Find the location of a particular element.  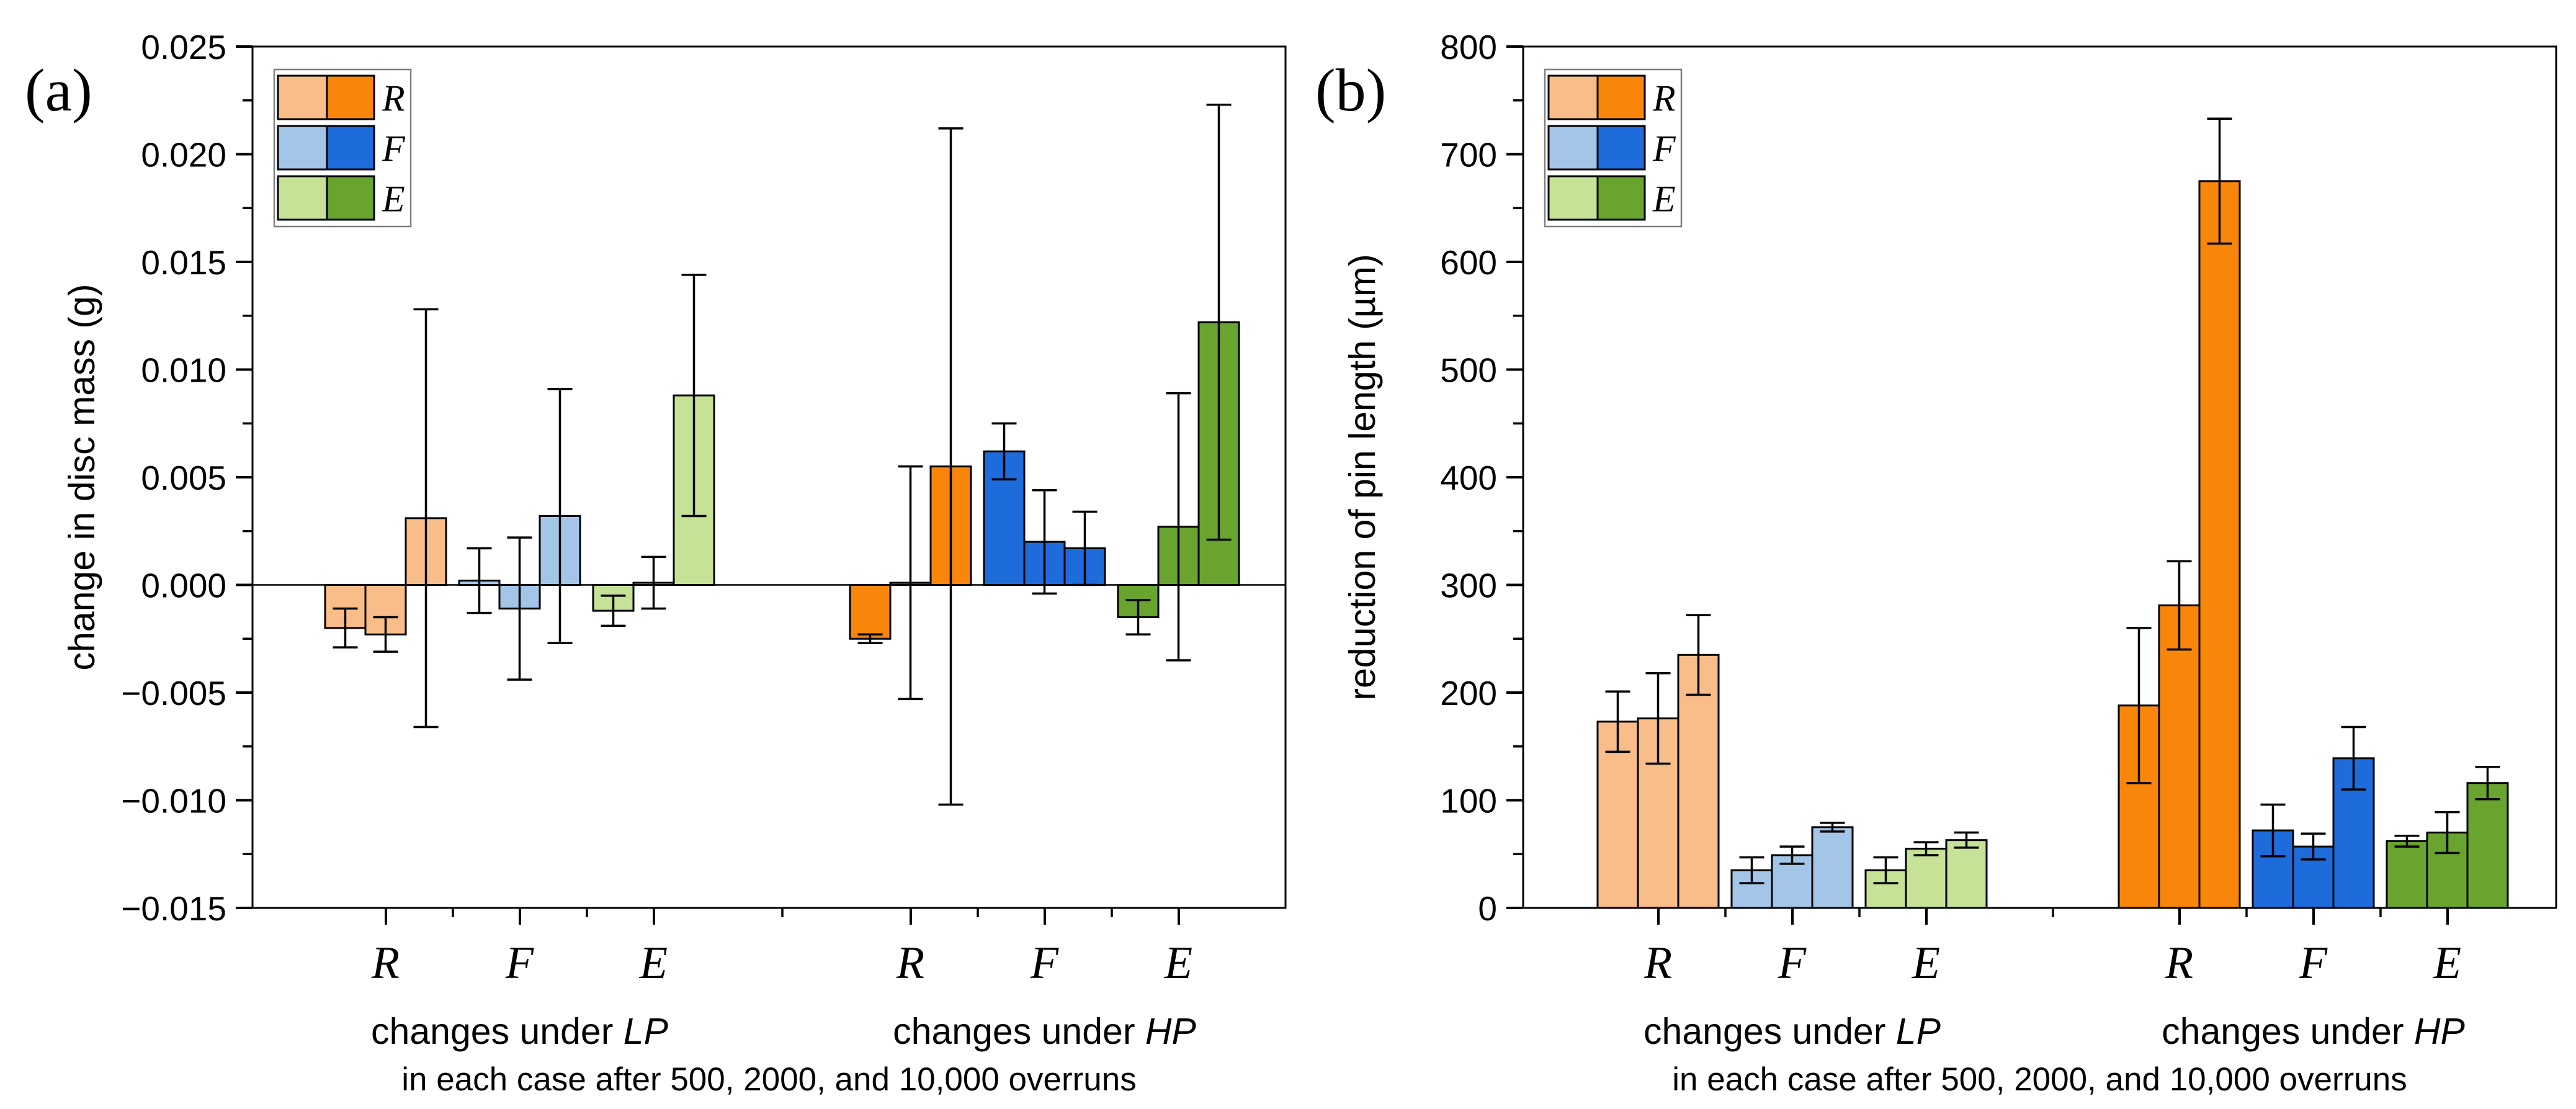

y-tick-label: 300 is located at coordinates (1468, 585).